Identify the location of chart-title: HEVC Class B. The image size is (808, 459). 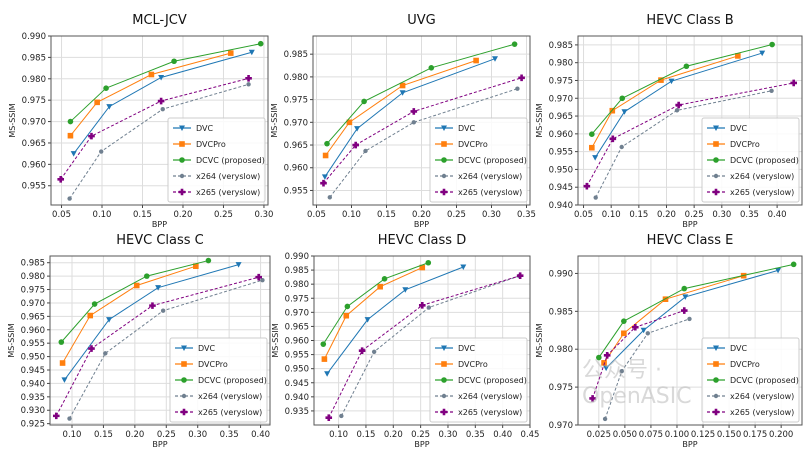
(689, 20).